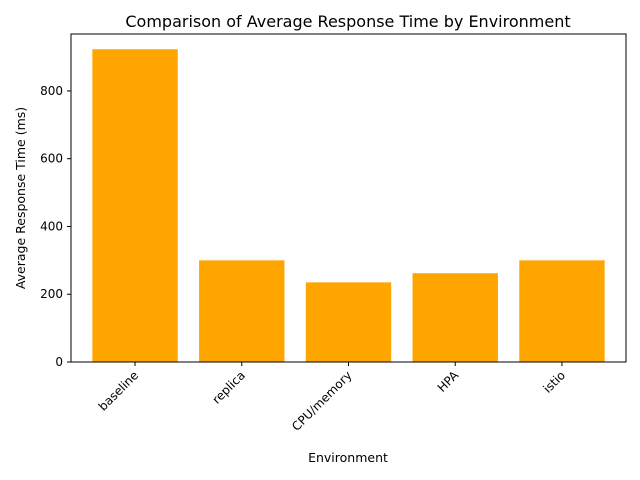 Image resolution: width=640 pixels, height=480 pixels. What do you see at coordinates (20, 198) in the screenshot?
I see `y-axis-label: Average Response Time (ms)` at bounding box center [20, 198].